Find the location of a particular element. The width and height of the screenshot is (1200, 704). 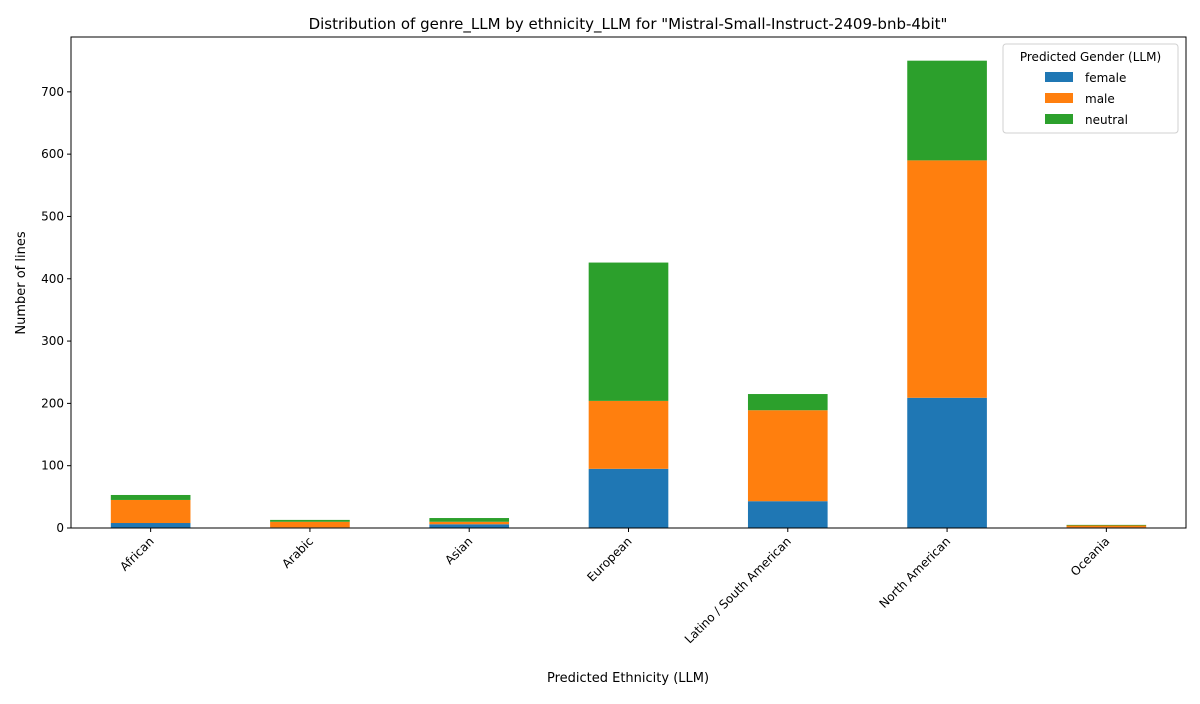

bar-neutral-arabic is located at coordinates (310, 520).